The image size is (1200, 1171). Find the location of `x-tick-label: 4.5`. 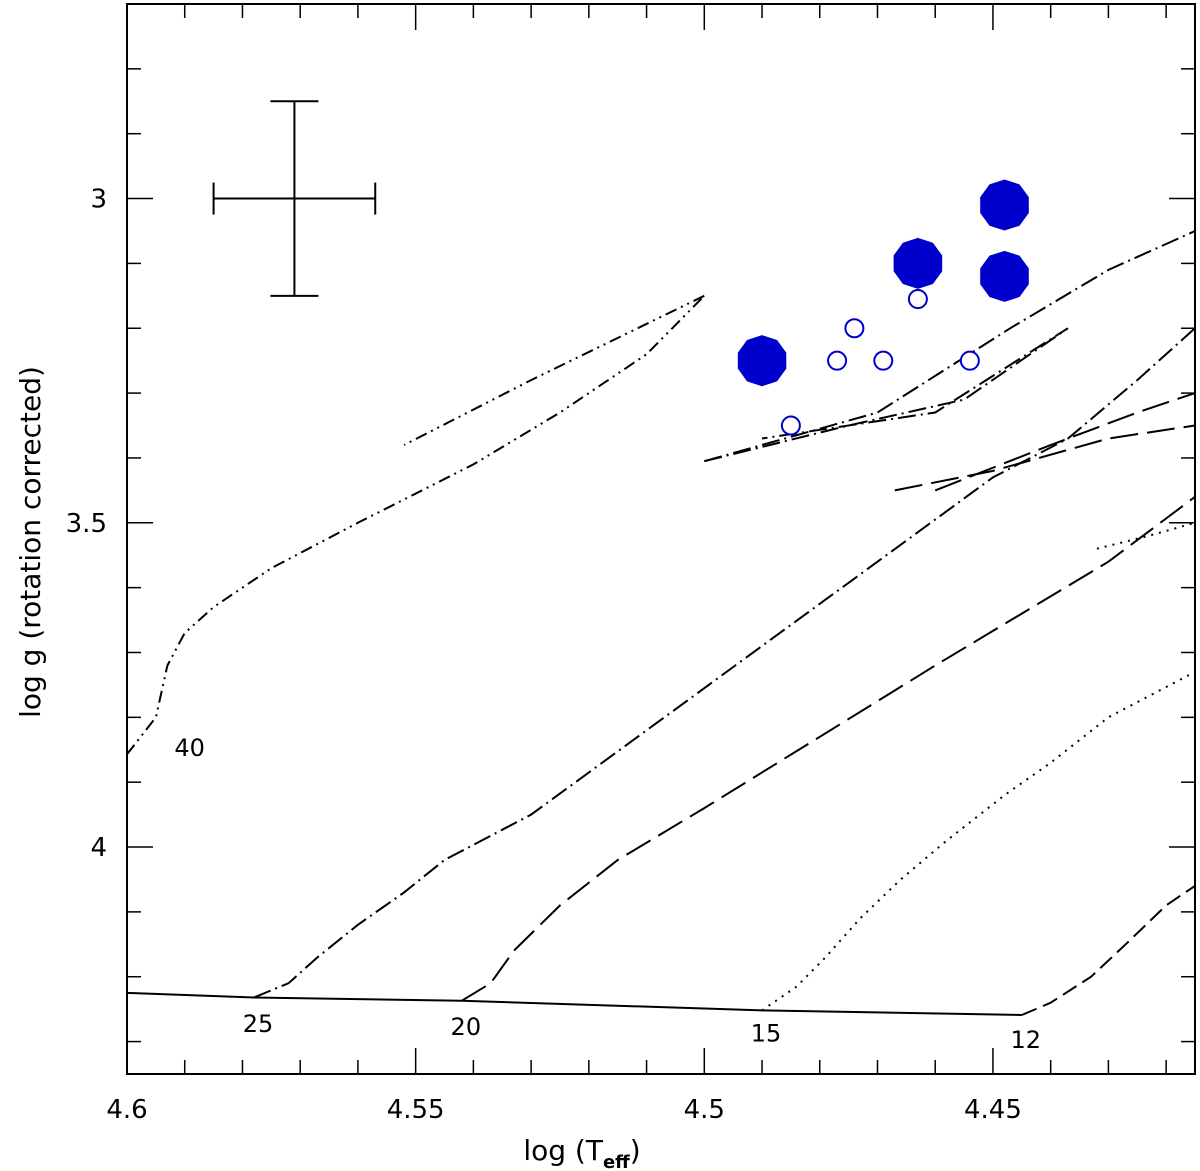

x-tick-label: 4.5 is located at coordinates (704, 1110).